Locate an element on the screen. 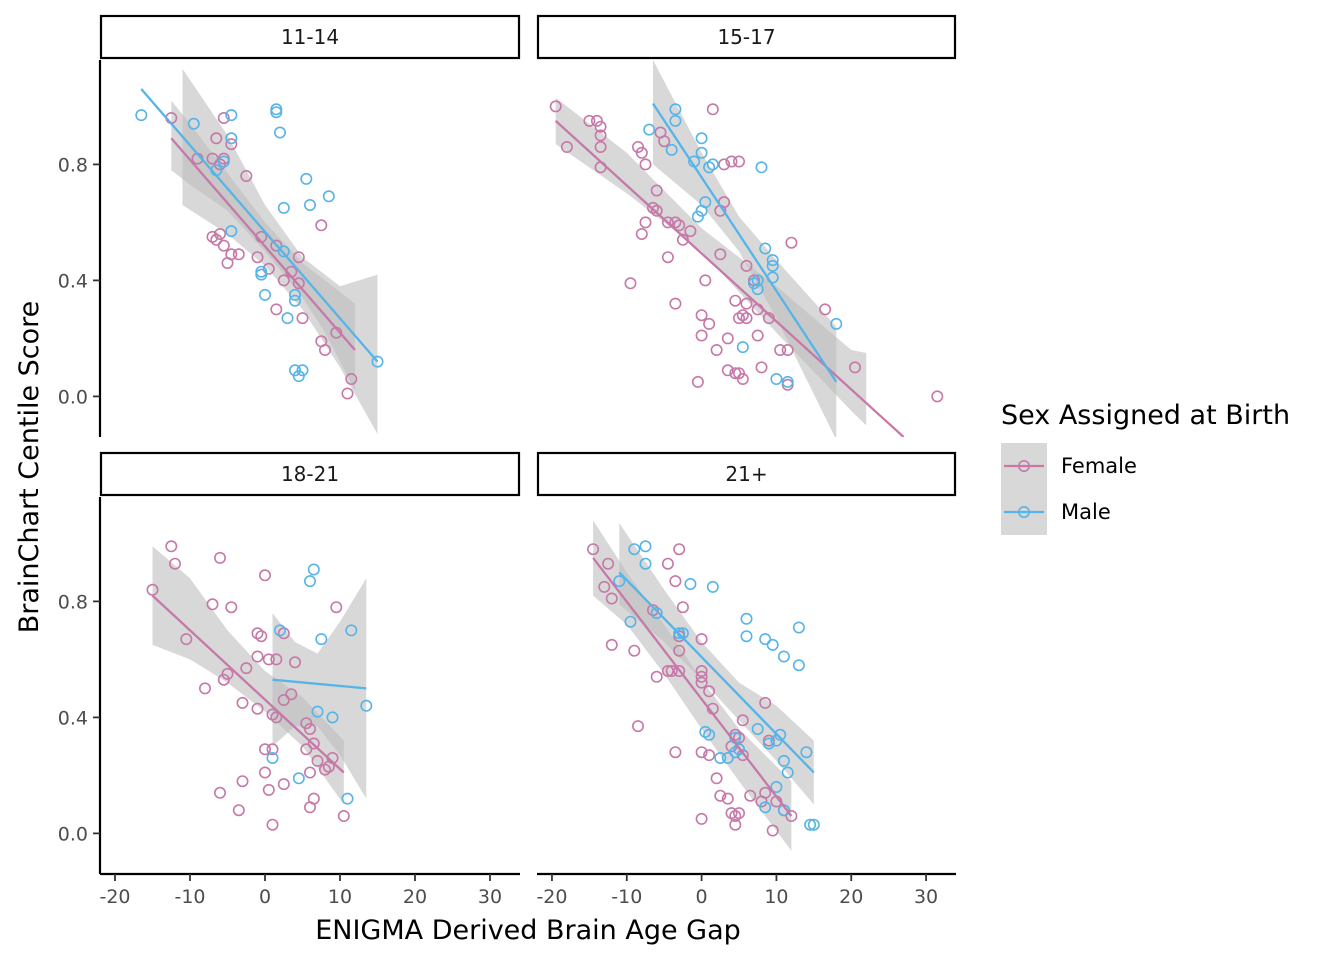 This screenshot has height=965, width=1344. panel-21+: 21+ -20 -10 0 10 20 30 is located at coordinates (746, 679).